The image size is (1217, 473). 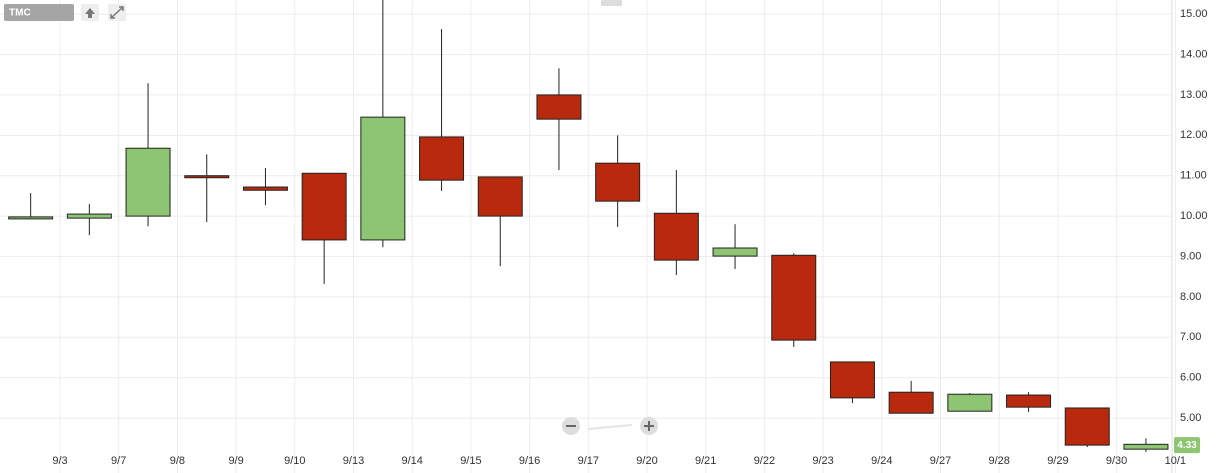 What do you see at coordinates (588, 461) in the screenshot?
I see `x-tick-label: 9/17` at bounding box center [588, 461].